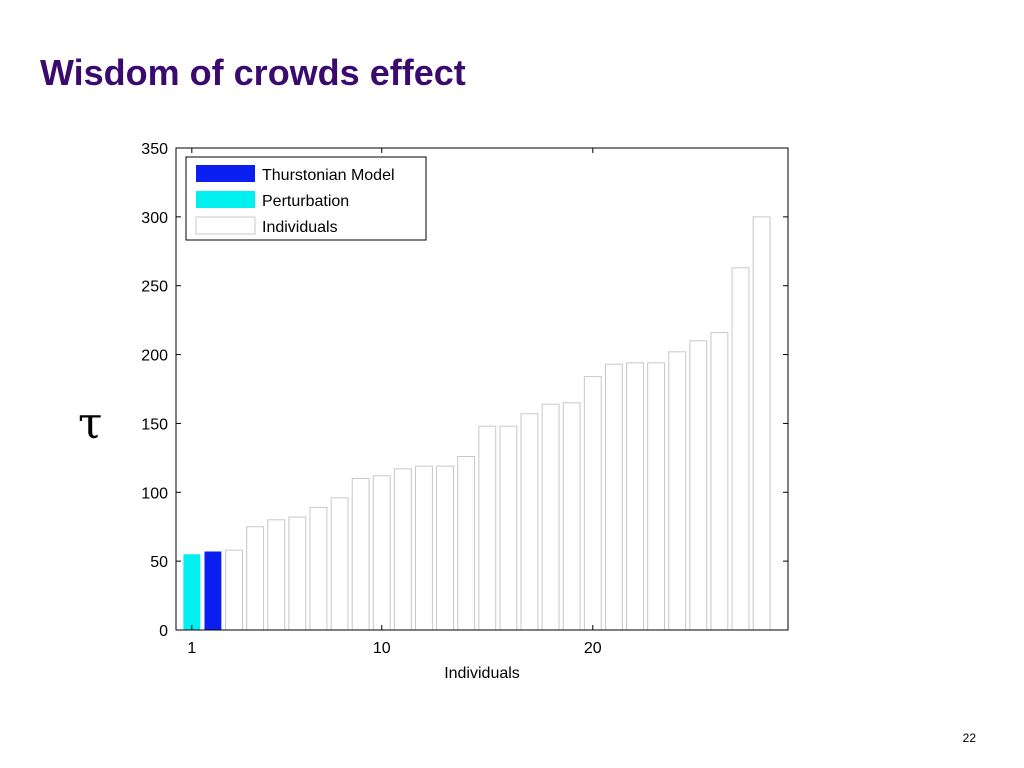 This screenshot has width=1024, height=768. What do you see at coordinates (225, 225) in the screenshot?
I see `legend-swatch-individuals` at bounding box center [225, 225].